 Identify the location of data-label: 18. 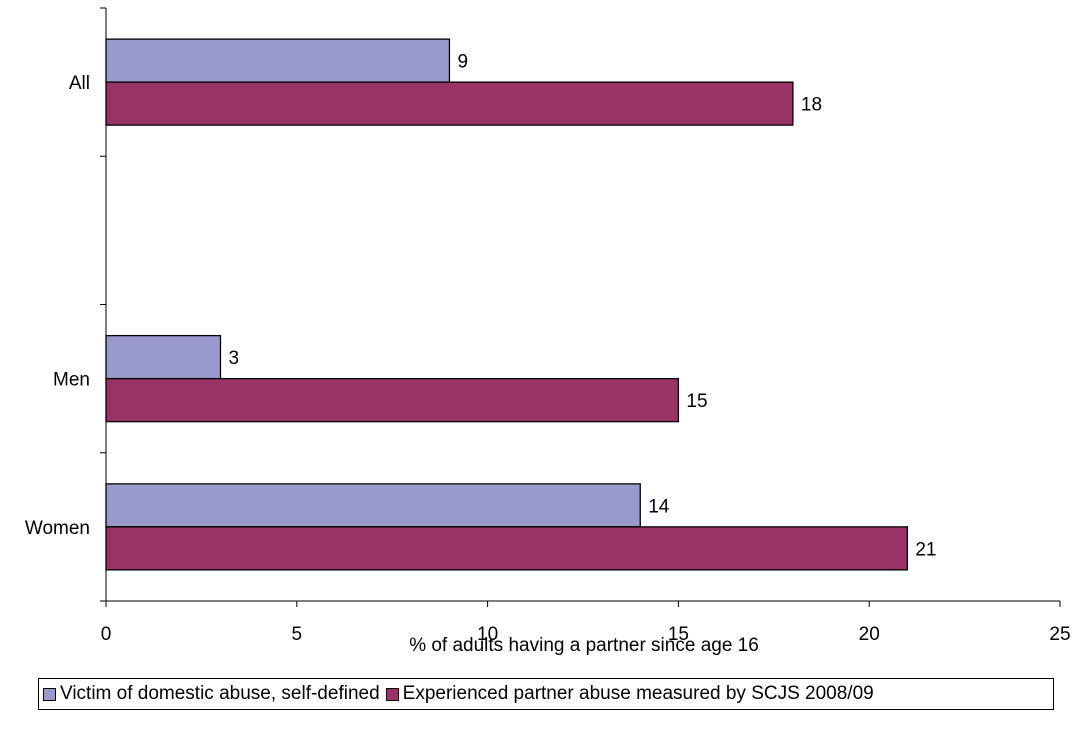
(811, 105).